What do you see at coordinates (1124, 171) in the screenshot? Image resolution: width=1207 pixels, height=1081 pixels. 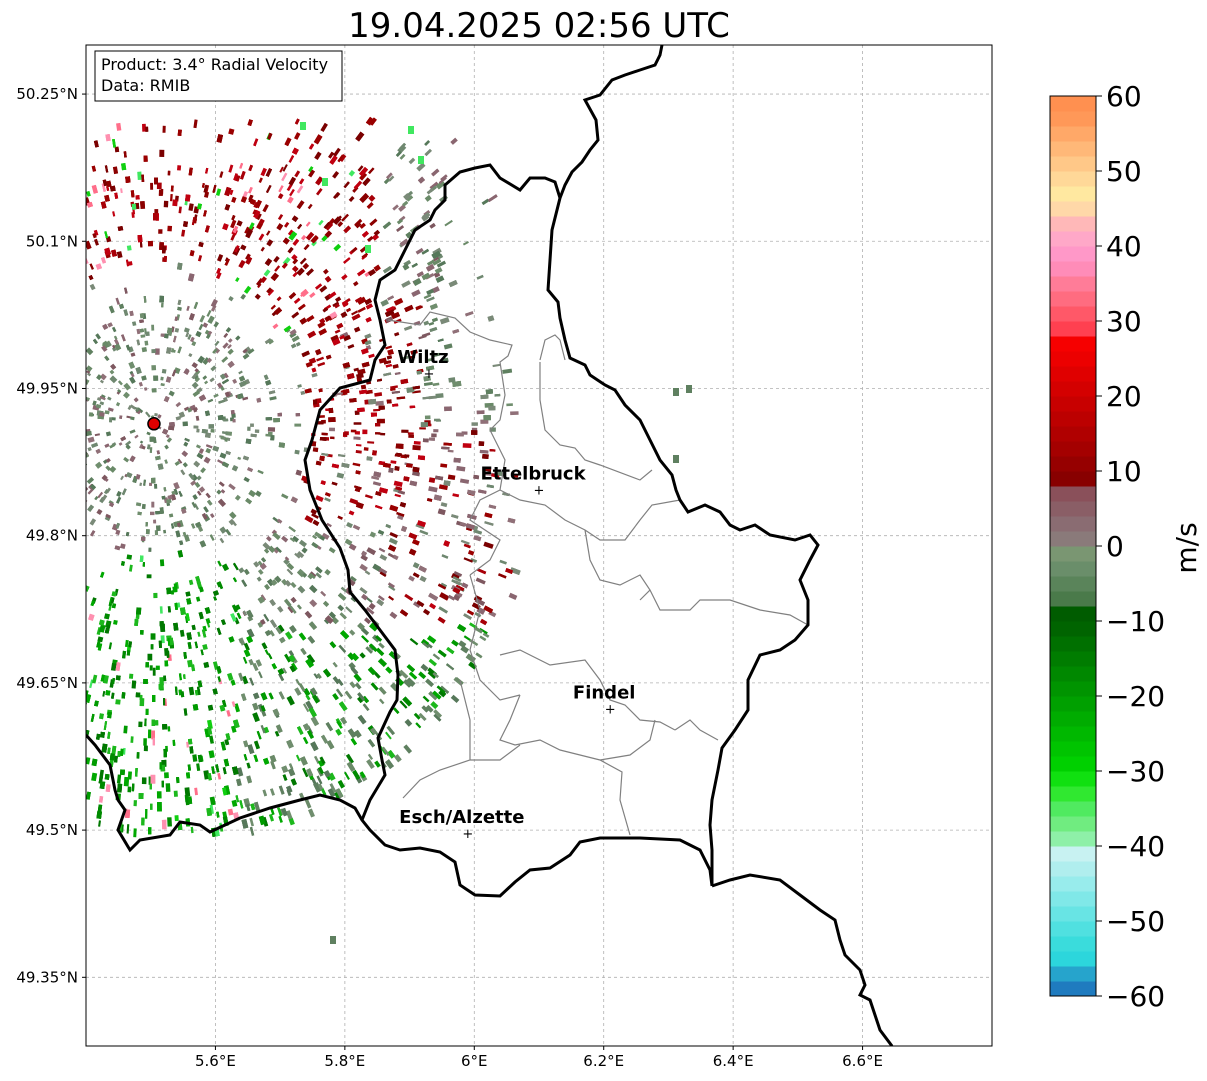 I see `colorbar-tick-label: 50` at bounding box center [1124, 171].